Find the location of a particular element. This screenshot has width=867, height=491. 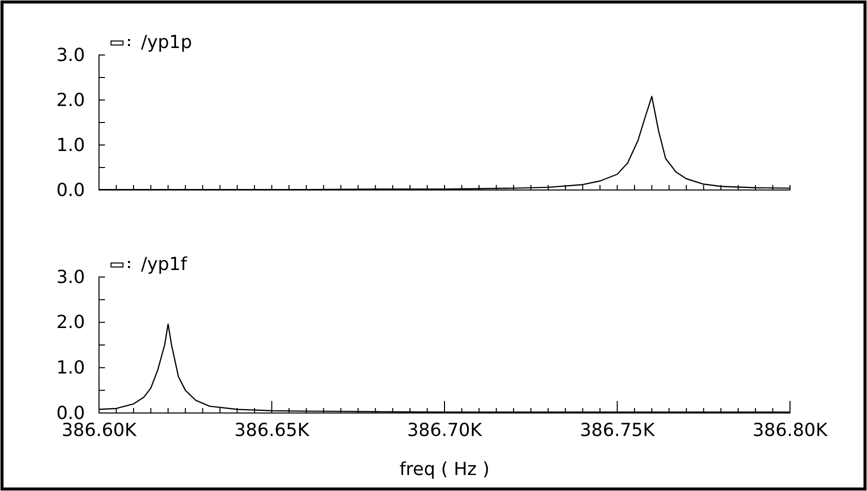

legend-label: /yp1f is located at coordinates (164, 264).